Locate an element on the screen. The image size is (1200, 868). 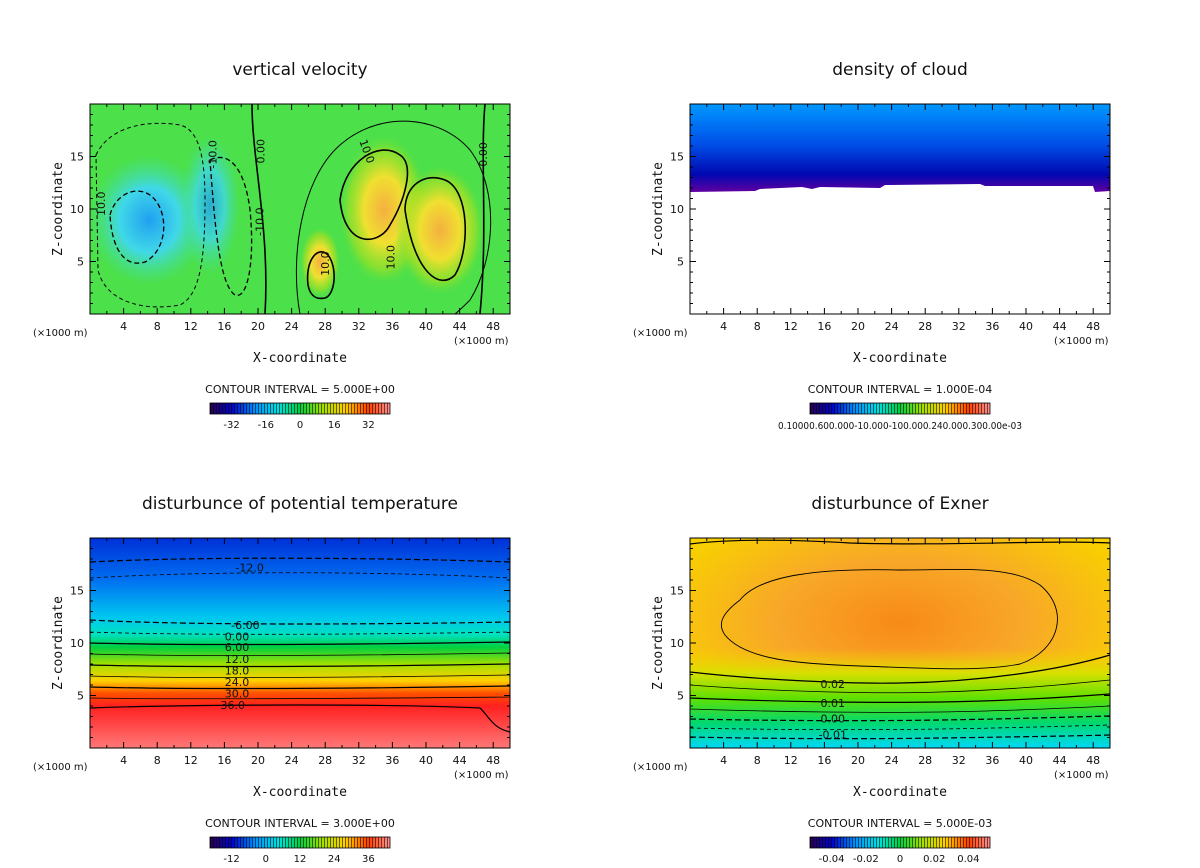
colorbar-label: 0.04 is located at coordinates (968, 859).